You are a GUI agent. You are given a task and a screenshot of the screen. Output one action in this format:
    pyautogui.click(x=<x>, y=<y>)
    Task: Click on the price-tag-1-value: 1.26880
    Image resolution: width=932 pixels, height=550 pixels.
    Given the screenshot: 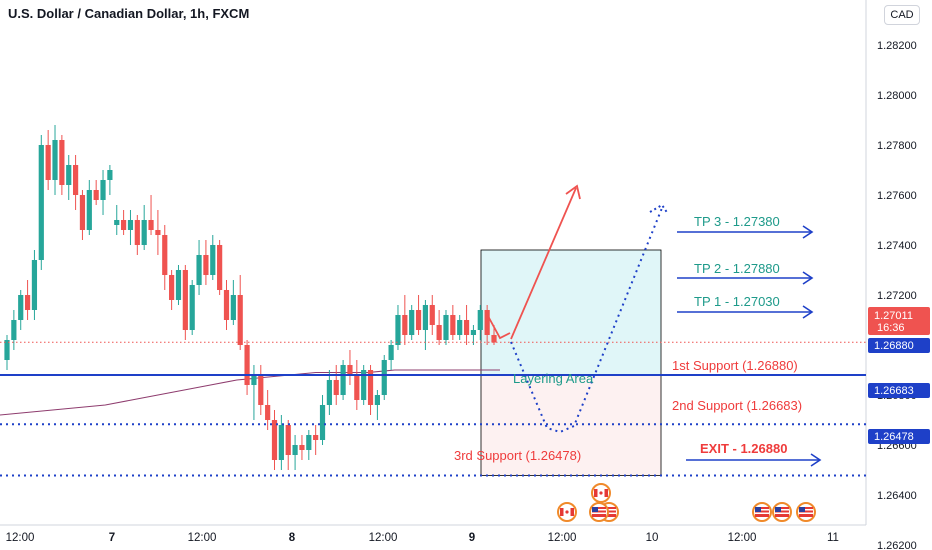 What is the action you would take?
    pyautogui.click(x=894, y=346)
    